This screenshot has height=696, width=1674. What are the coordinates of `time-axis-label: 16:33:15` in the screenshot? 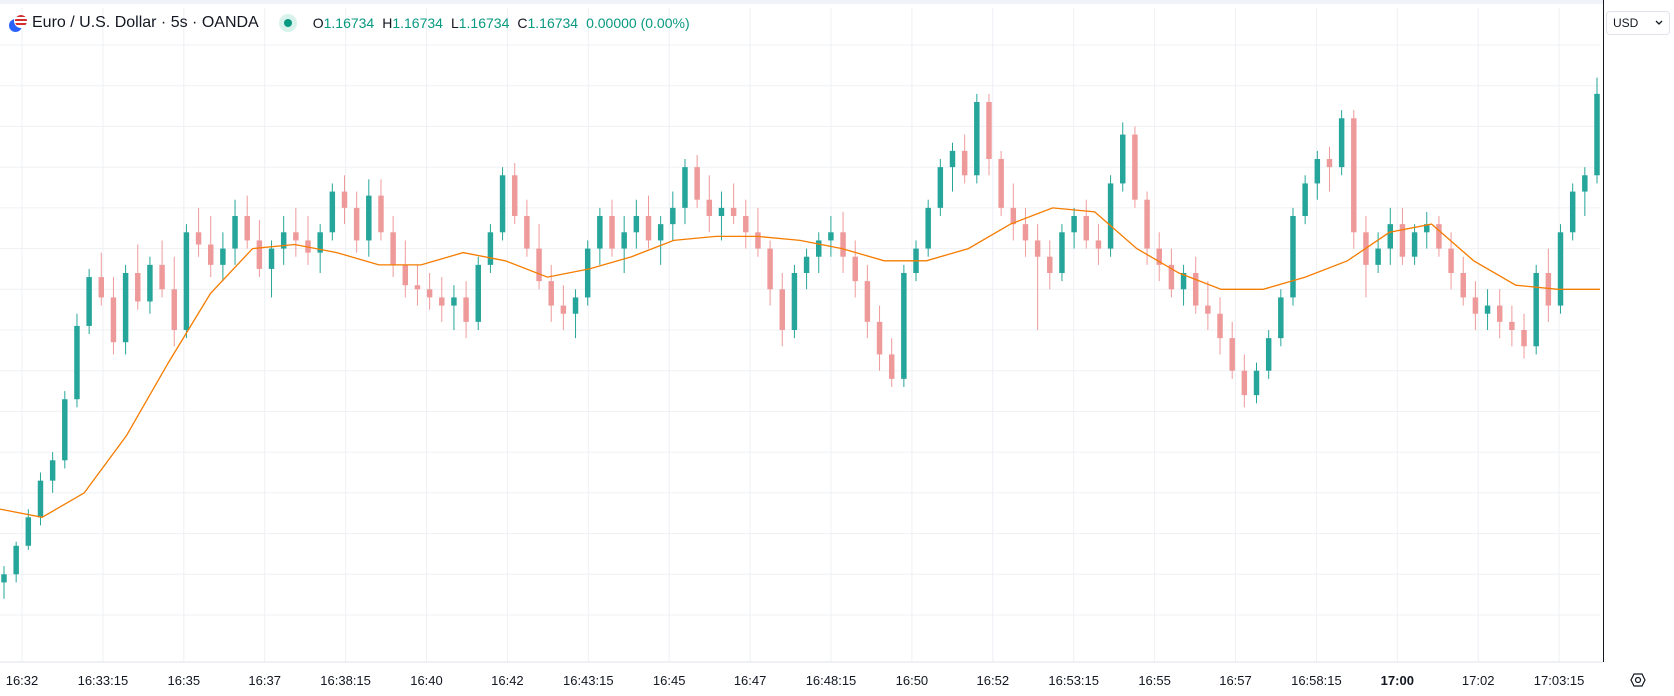 It's located at (103, 680).